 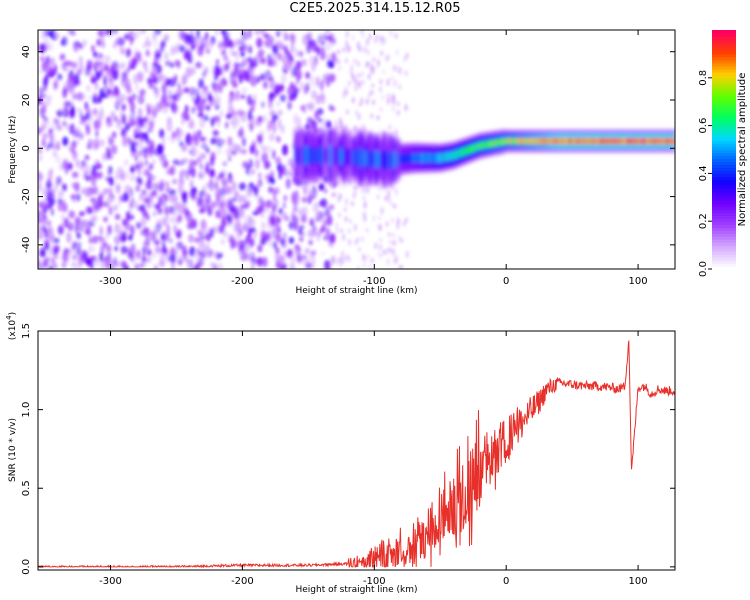 What do you see at coordinates (11, 326) in the screenshot?
I see `y-axis-multiplier: (x104)` at bounding box center [11, 326].